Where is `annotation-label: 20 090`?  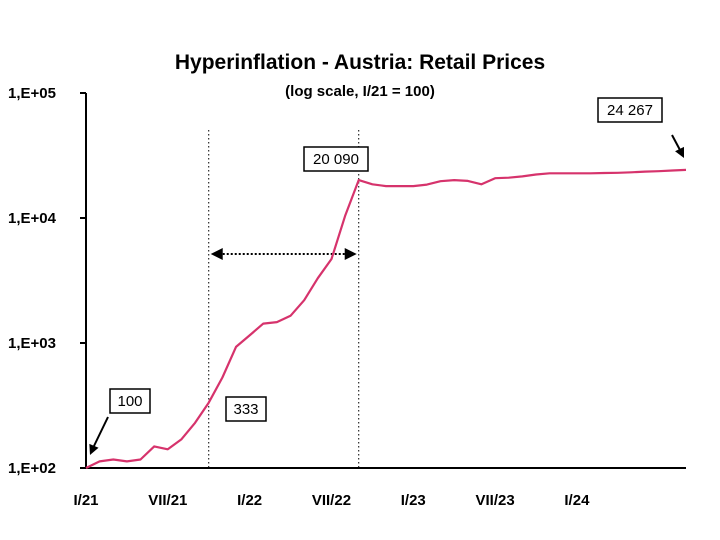
annotation-label: 20 090 is located at coordinates (336, 159).